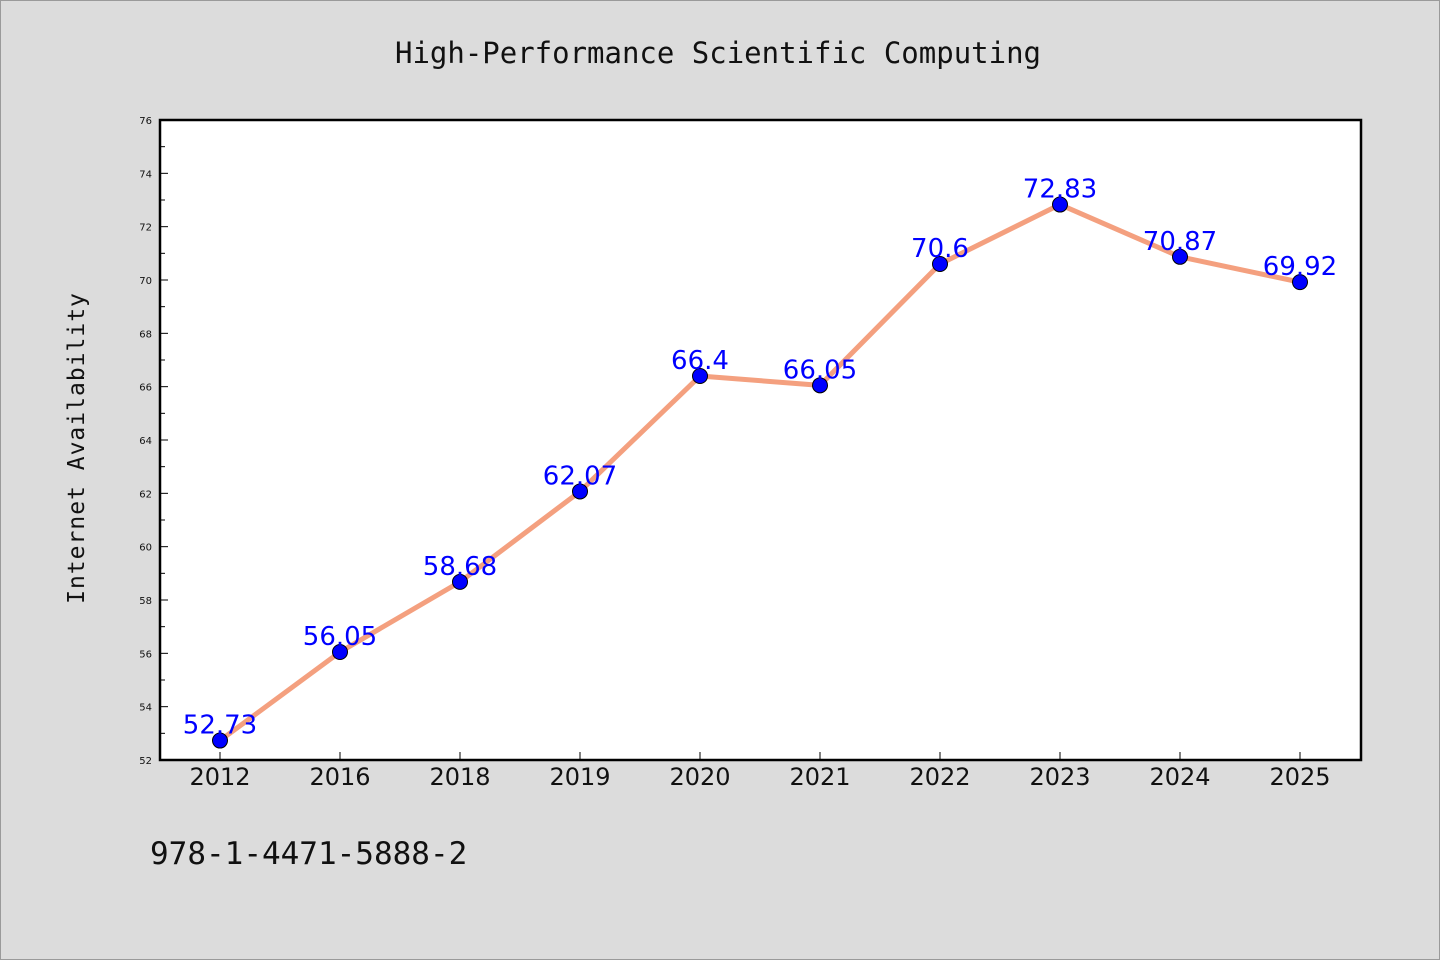  Describe the element at coordinates (145, 548) in the screenshot. I see `y-tick-label: 60` at that location.